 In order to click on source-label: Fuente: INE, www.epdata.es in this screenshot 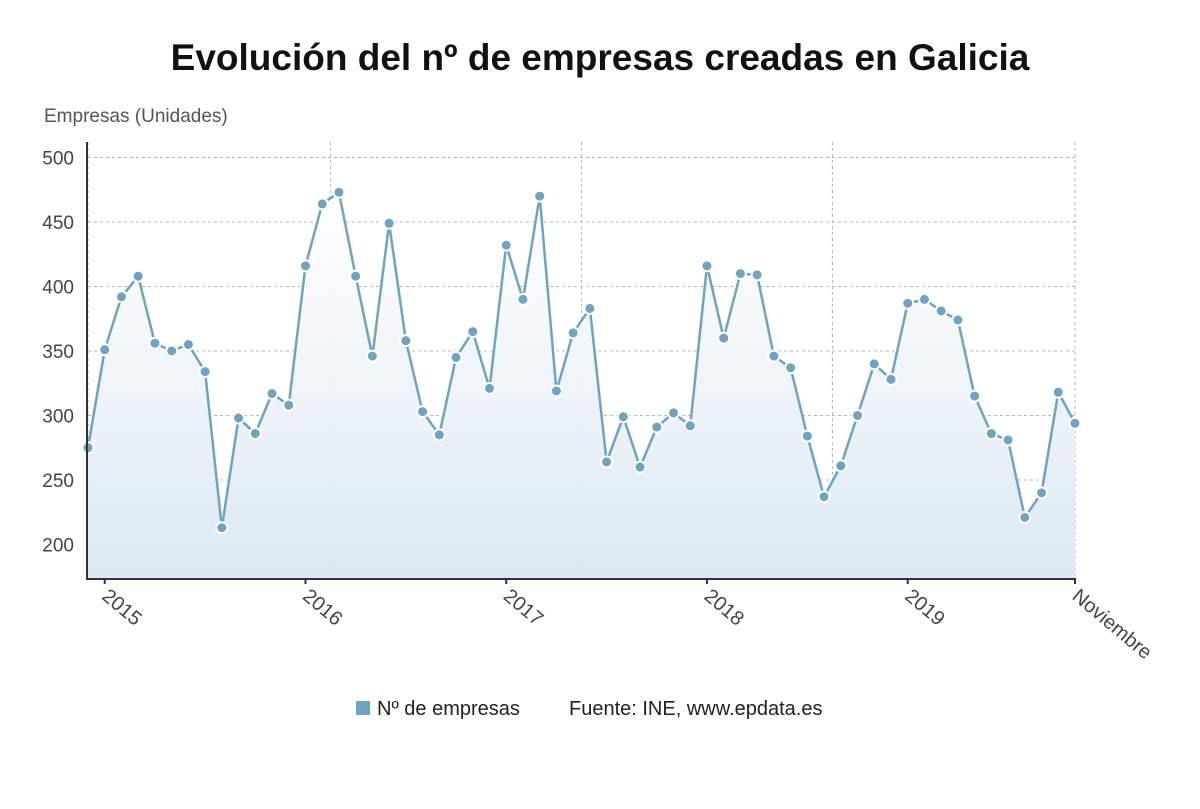, I will do `click(695, 709)`.